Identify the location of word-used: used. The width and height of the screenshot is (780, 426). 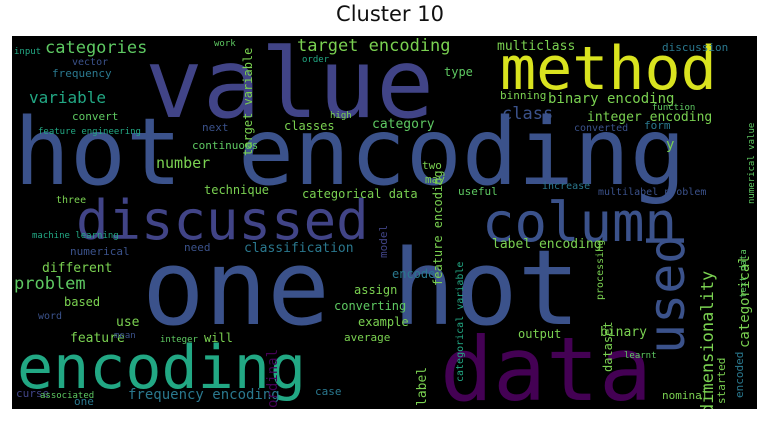
(667, 293).